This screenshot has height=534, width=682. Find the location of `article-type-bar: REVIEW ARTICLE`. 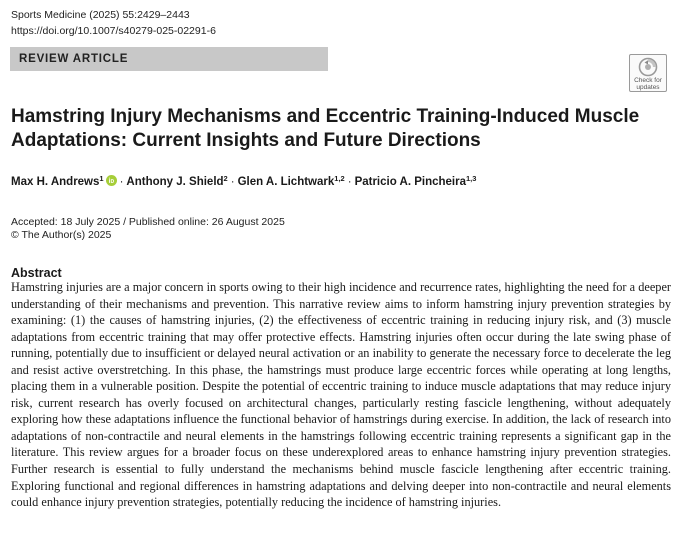

article-type-bar: REVIEW ARTICLE is located at coordinates (169, 59).